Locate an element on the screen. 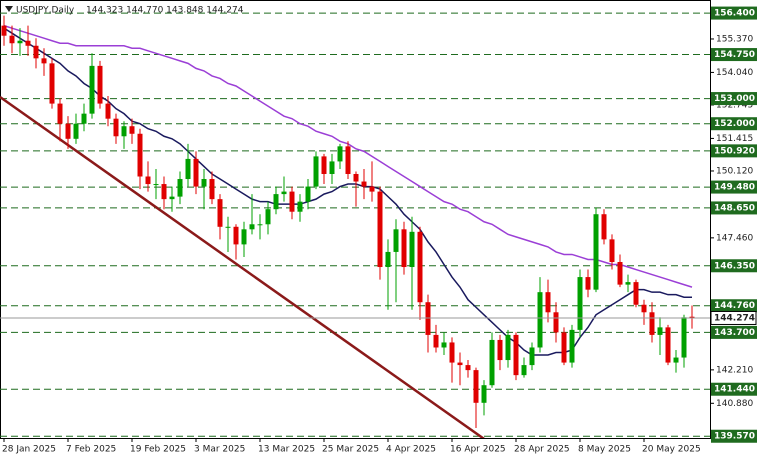  quote: 144.323 144.770 143.848 144.274 is located at coordinates (165, 11).